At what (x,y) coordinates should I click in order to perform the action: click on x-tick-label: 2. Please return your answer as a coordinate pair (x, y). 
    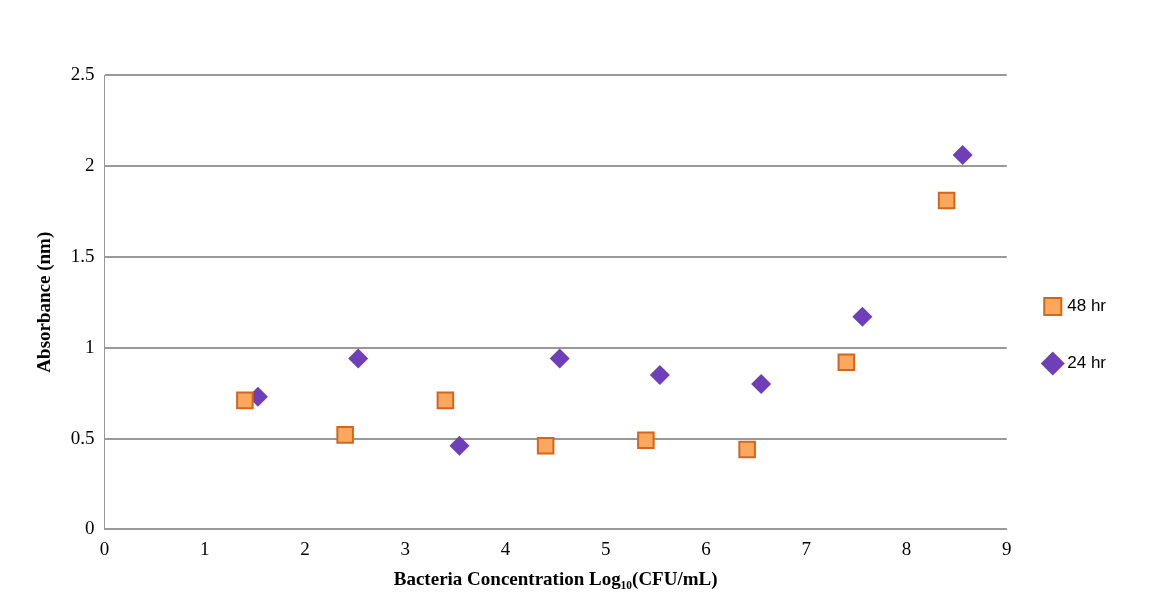
    Looking at the image, I should click on (305, 548).